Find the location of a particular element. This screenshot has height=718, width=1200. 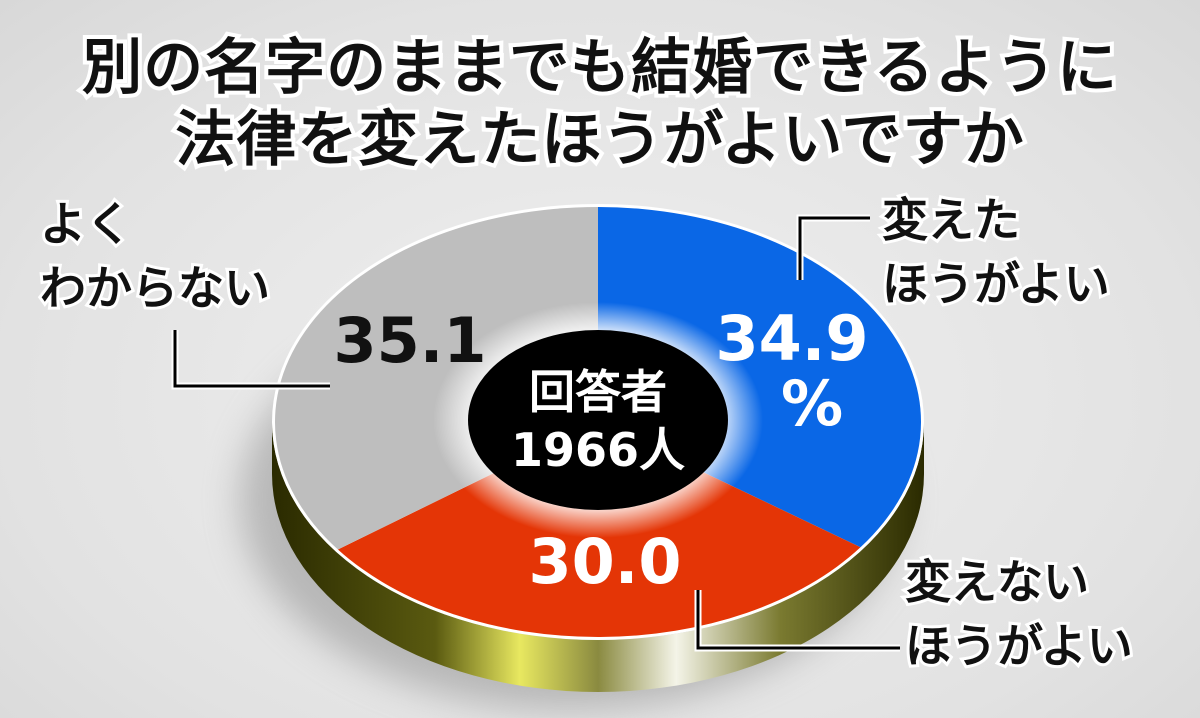

value-label-0: 34.9 is located at coordinates (792, 338).